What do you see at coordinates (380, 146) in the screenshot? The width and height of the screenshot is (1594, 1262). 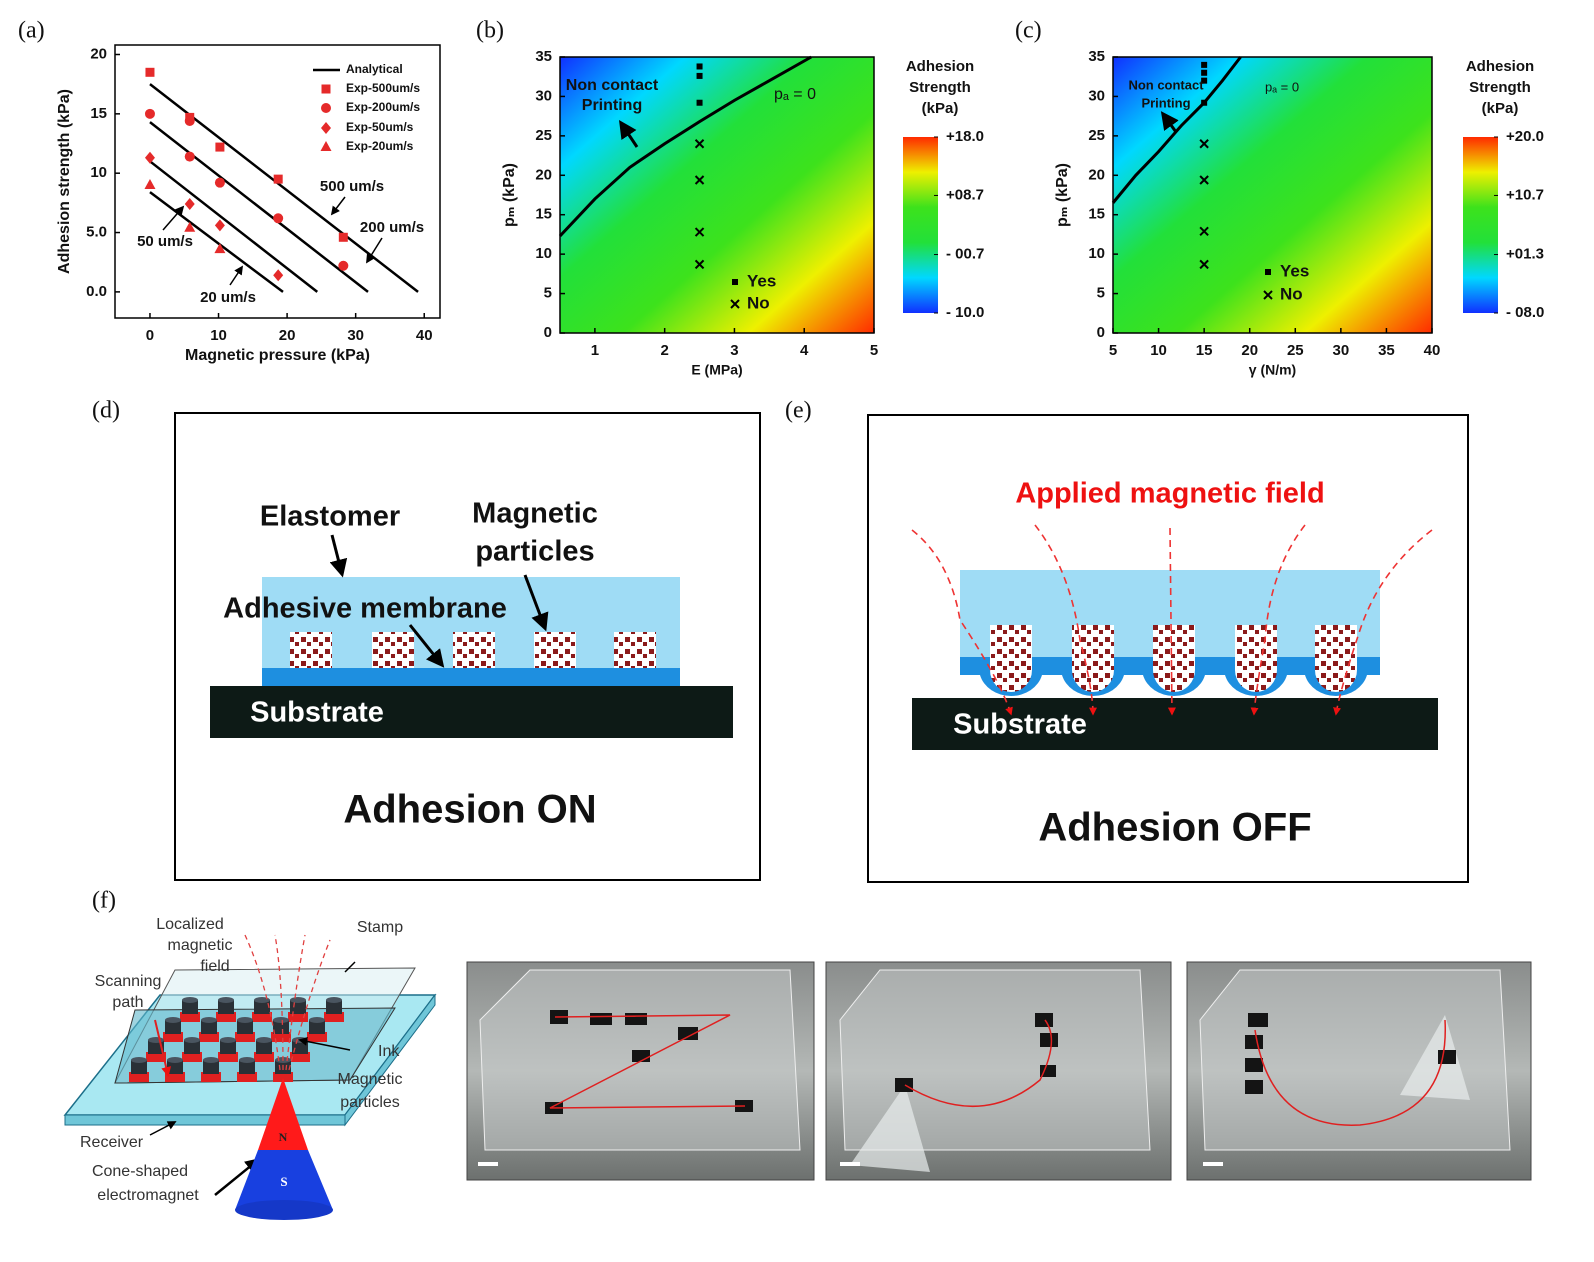 I see `legend-label: Exp-20um/s` at bounding box center [380, 146].